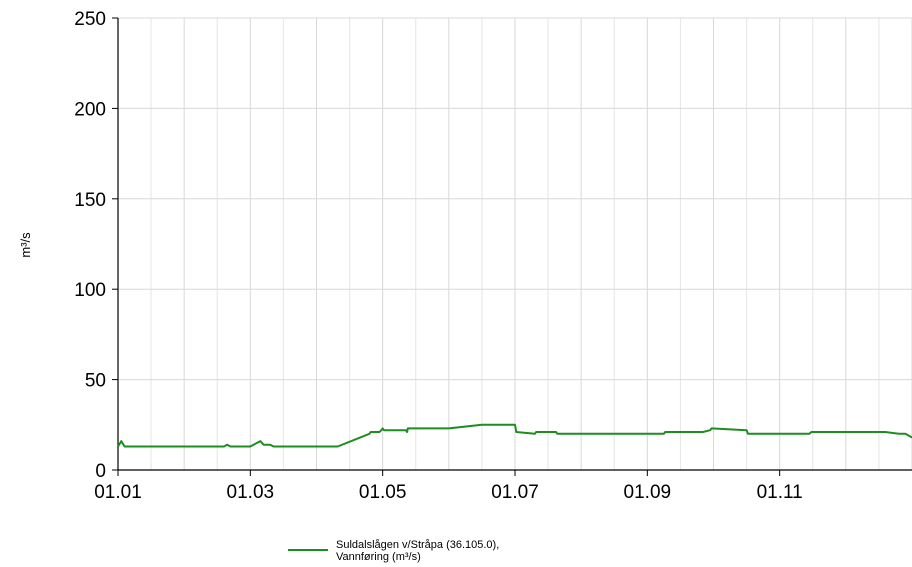 The height and width of the screenshot is (567, 912). I want to click on legend-label-line-1: Suldalslågen v/Stråpa (36.105.0),, so click(418, 545).